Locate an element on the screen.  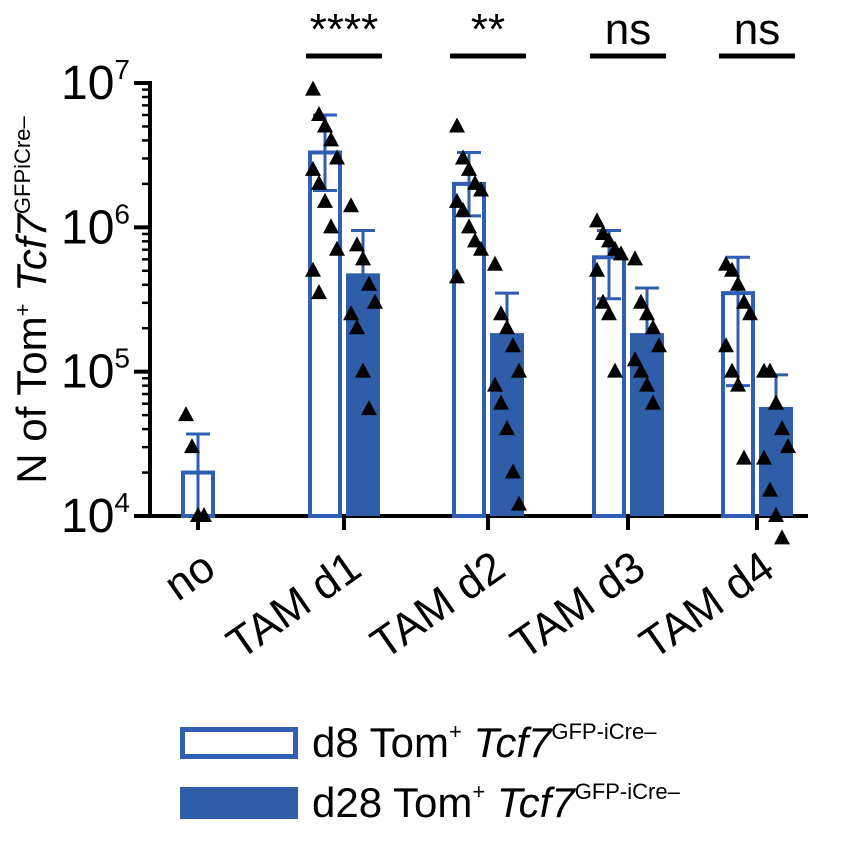
x-tick-label: TAM d3 is located at coordinates (578, 605).